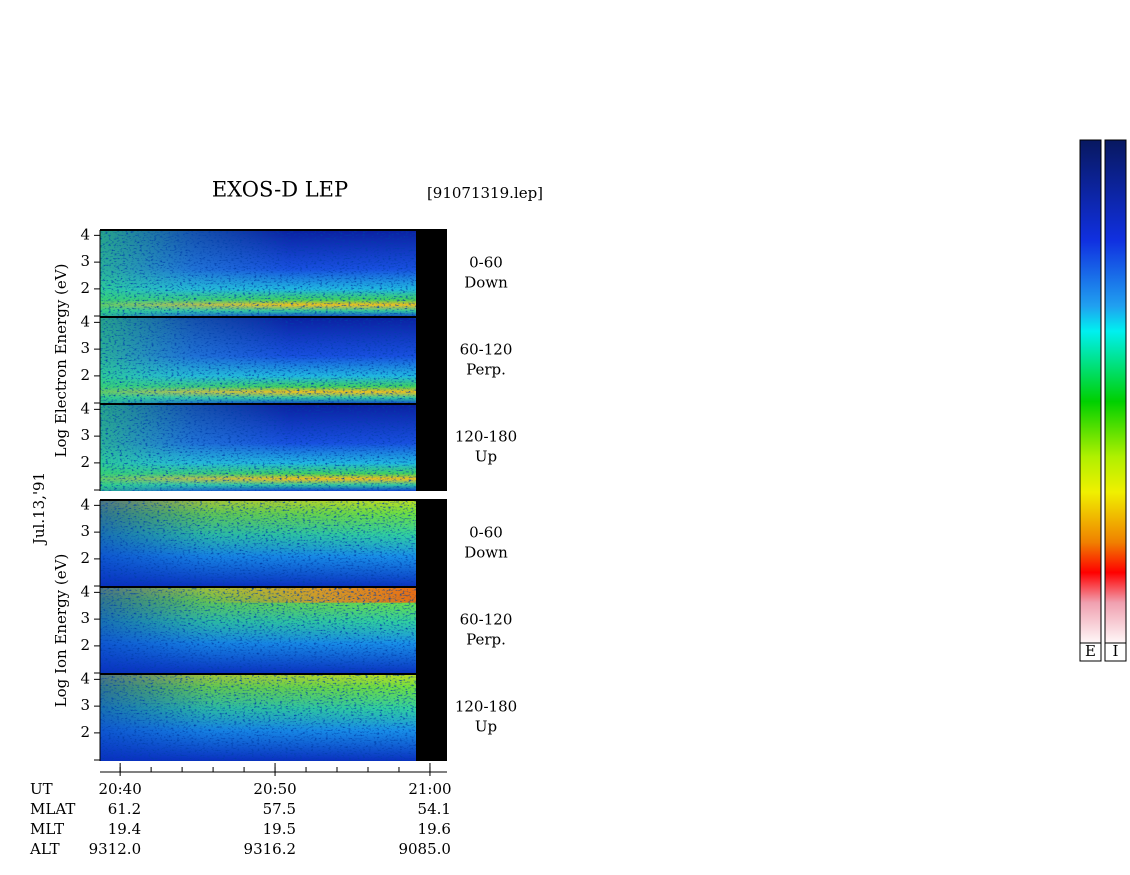  I want to click on ephemeris-value: 9312.0, so click(115, 849).